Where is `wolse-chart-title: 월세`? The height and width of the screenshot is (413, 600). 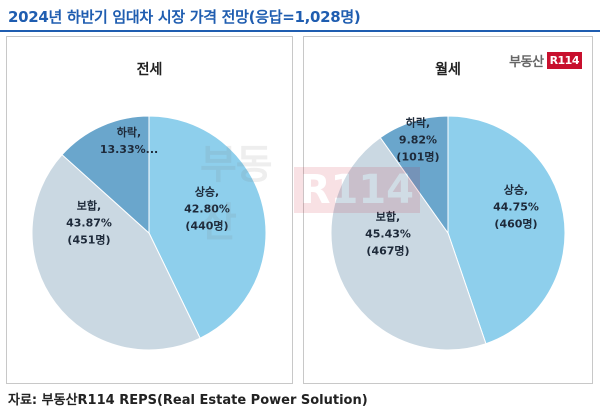
wolse-chart-title: 월세 is located at coordinates (448, 70).